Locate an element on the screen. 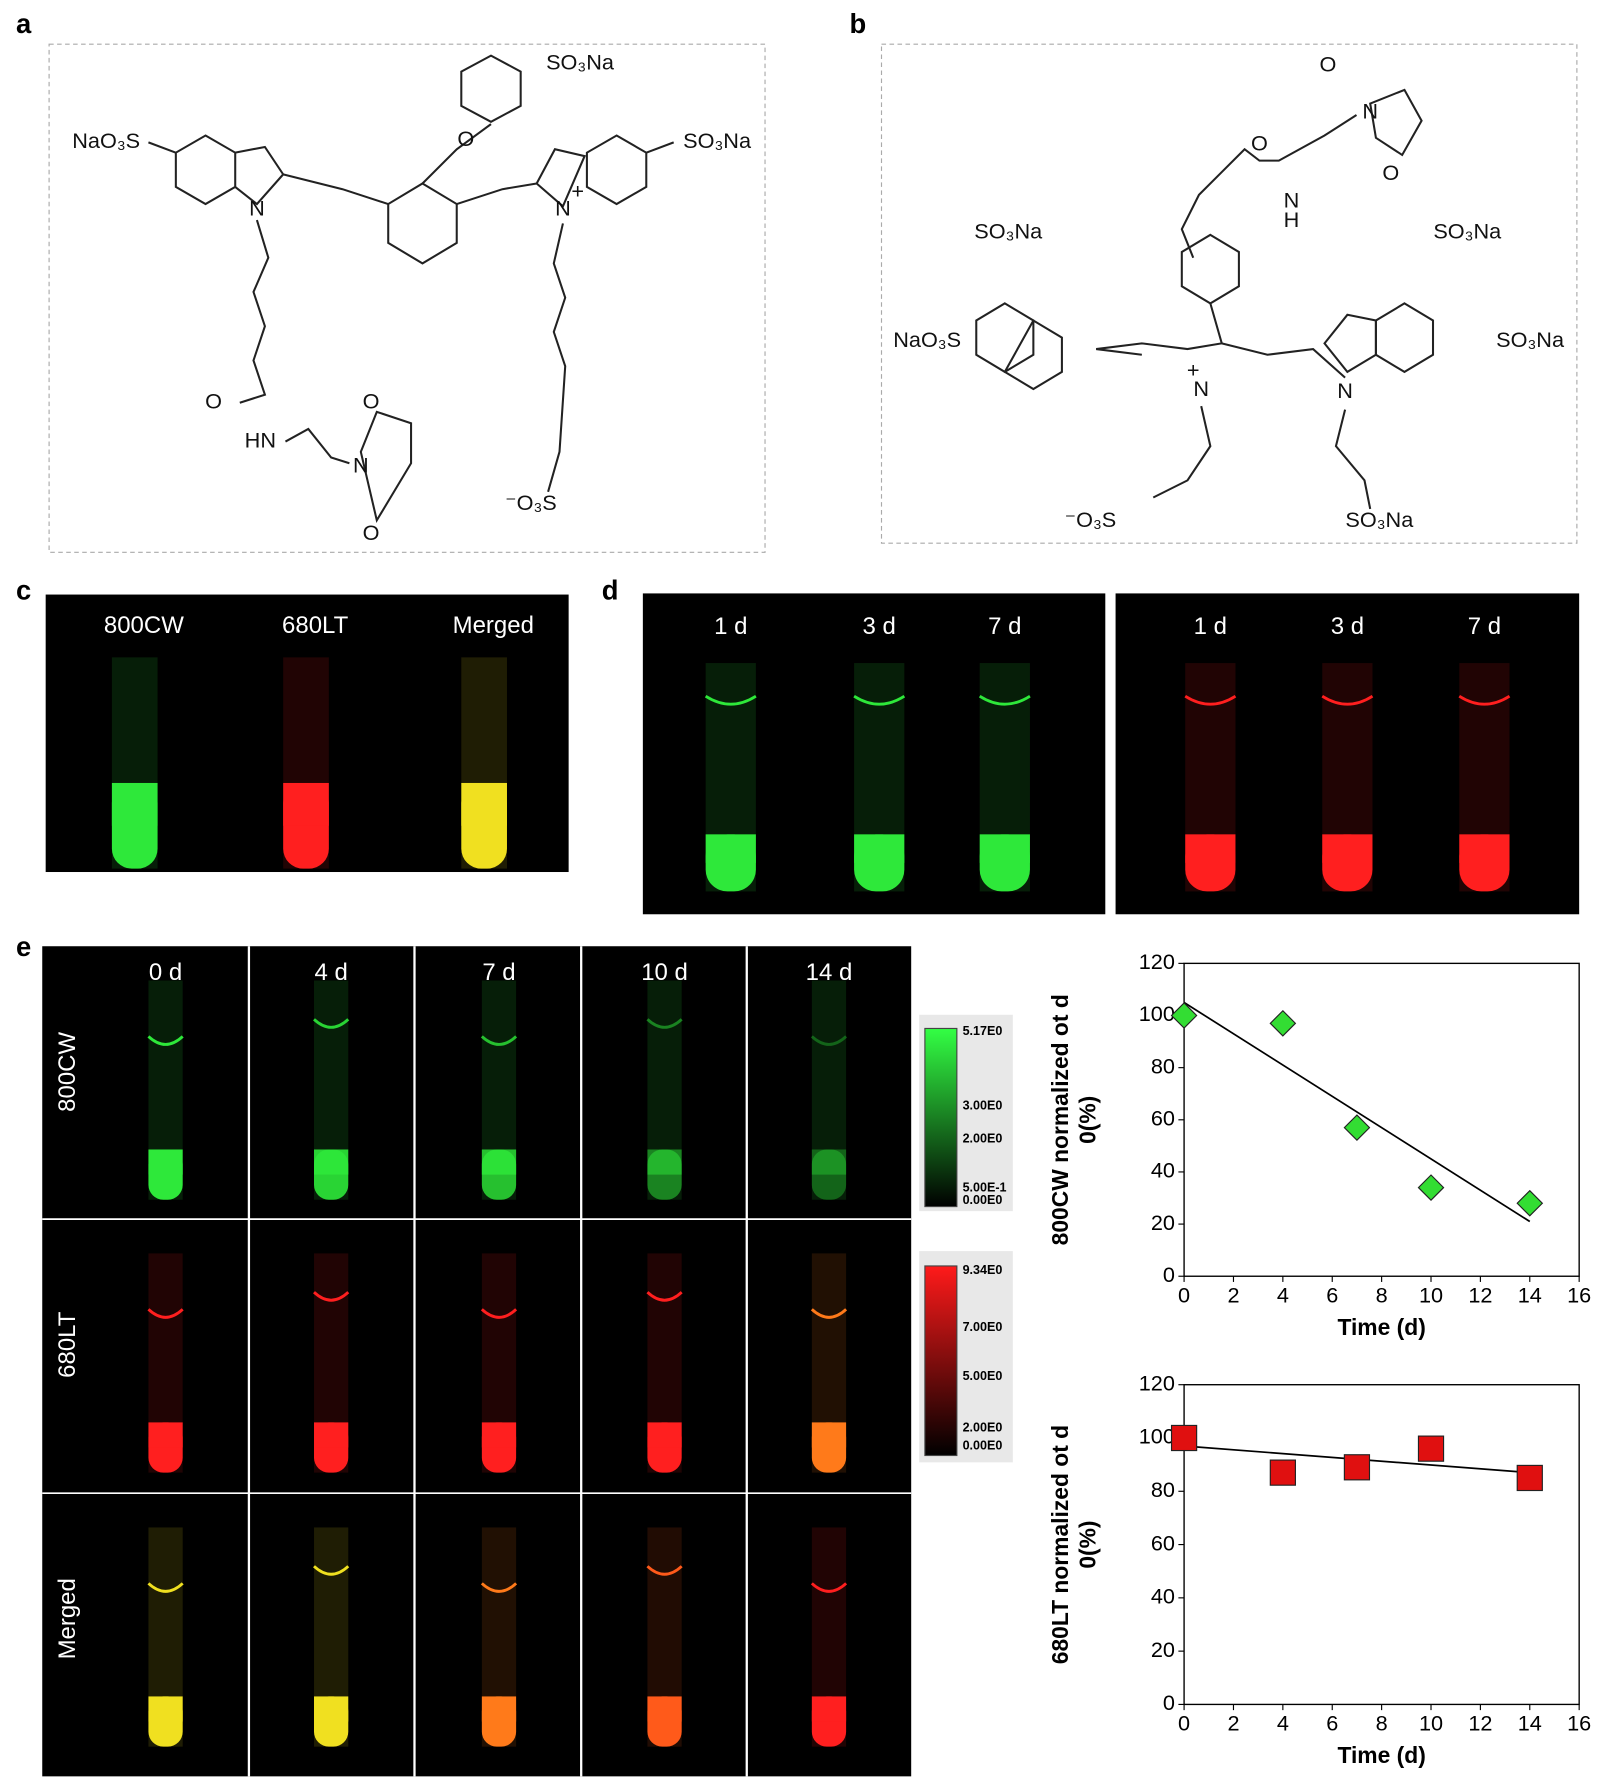  panel-label: c is located at coordinates (23, 590).